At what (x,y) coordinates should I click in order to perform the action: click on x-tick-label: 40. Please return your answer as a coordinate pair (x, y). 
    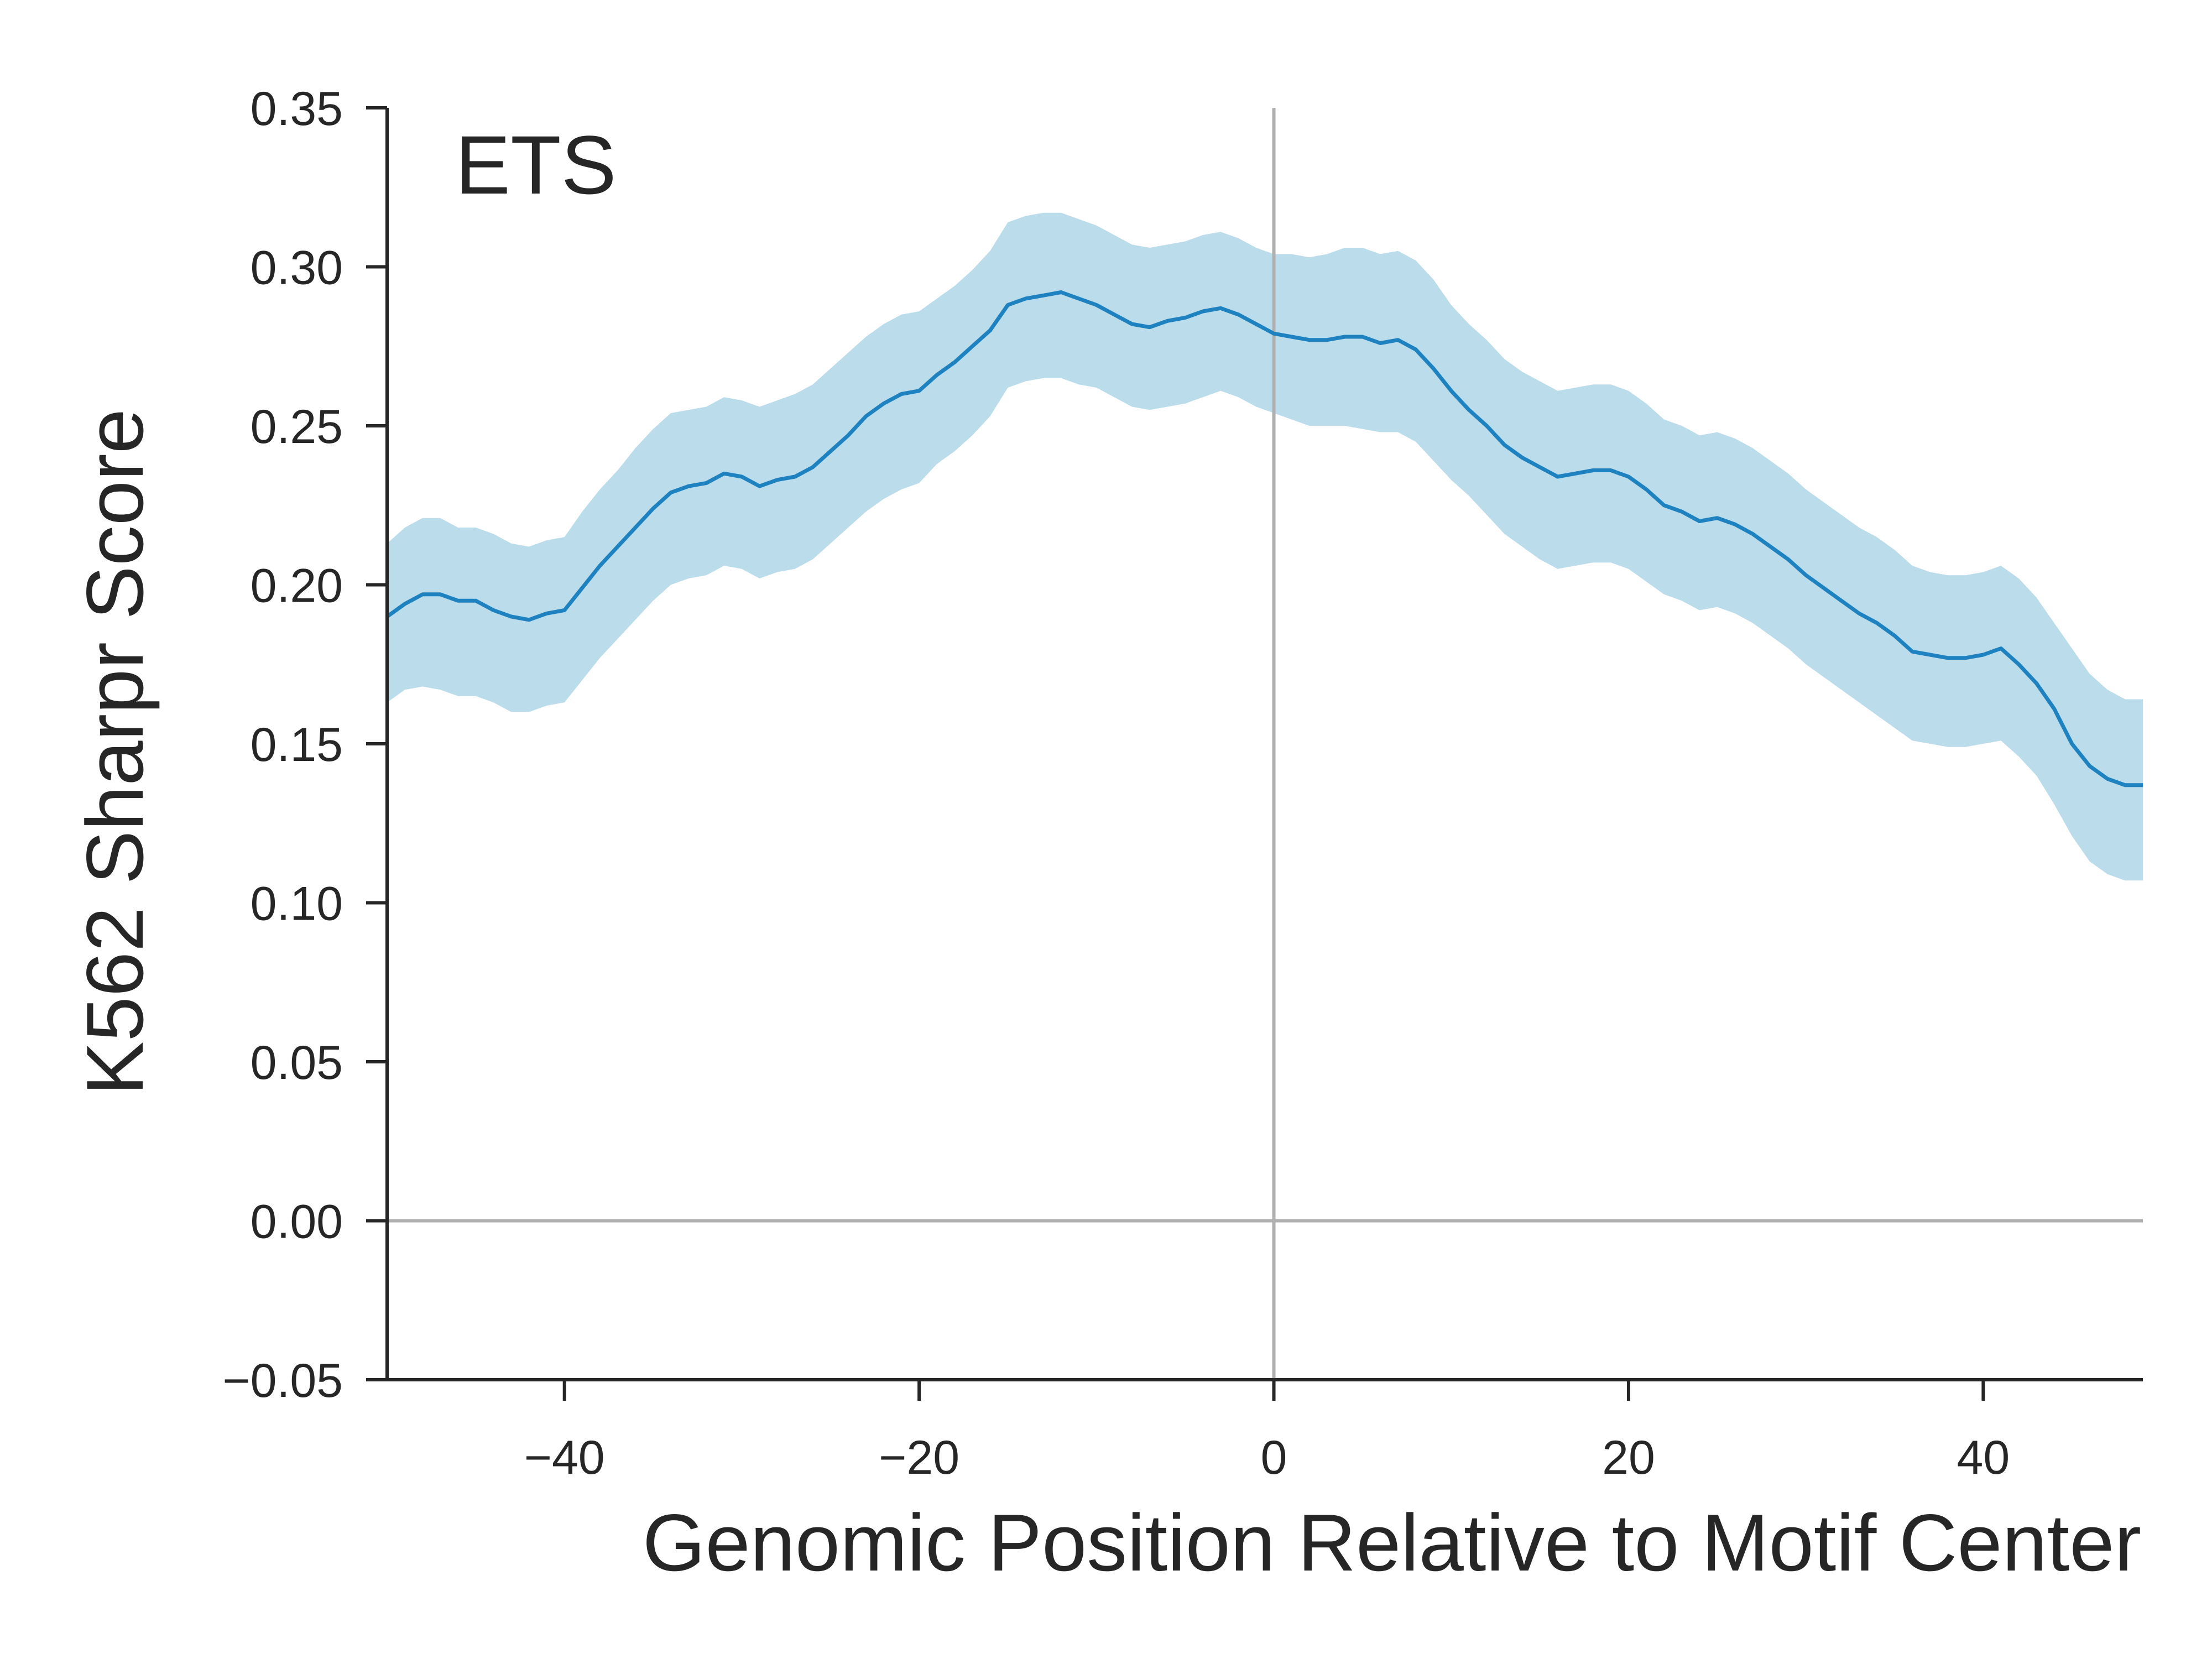
    Looking at the image, I should click on (1984, 1458).